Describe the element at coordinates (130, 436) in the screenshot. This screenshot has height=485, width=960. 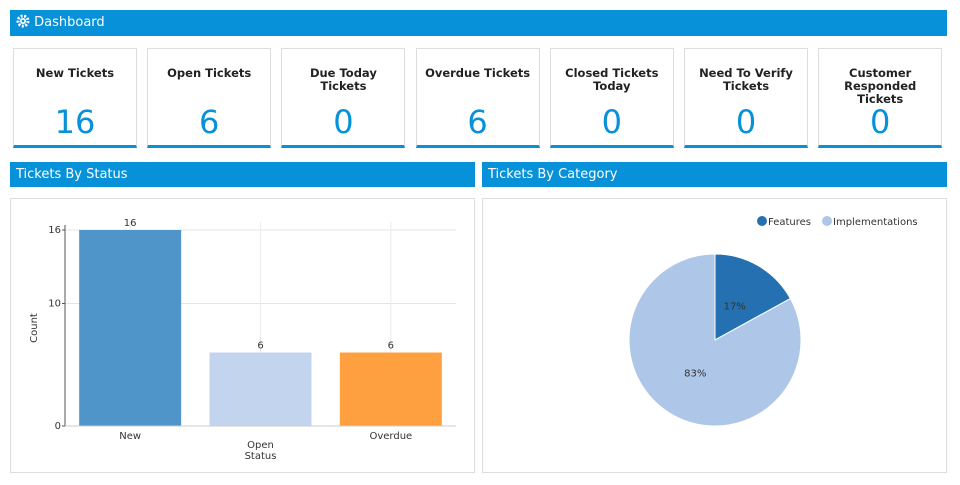
I see `x-tick-label: New` at that location.